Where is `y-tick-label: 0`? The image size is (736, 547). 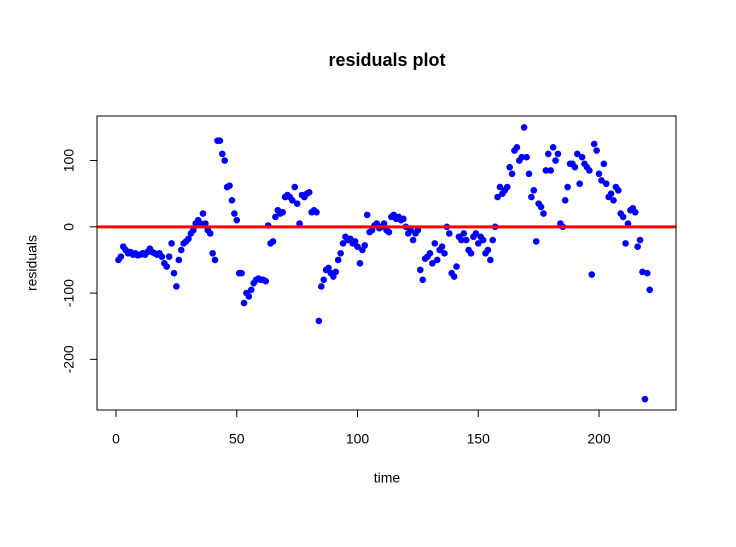
y-tick-label: 0 is located at coordinates (69, 227).